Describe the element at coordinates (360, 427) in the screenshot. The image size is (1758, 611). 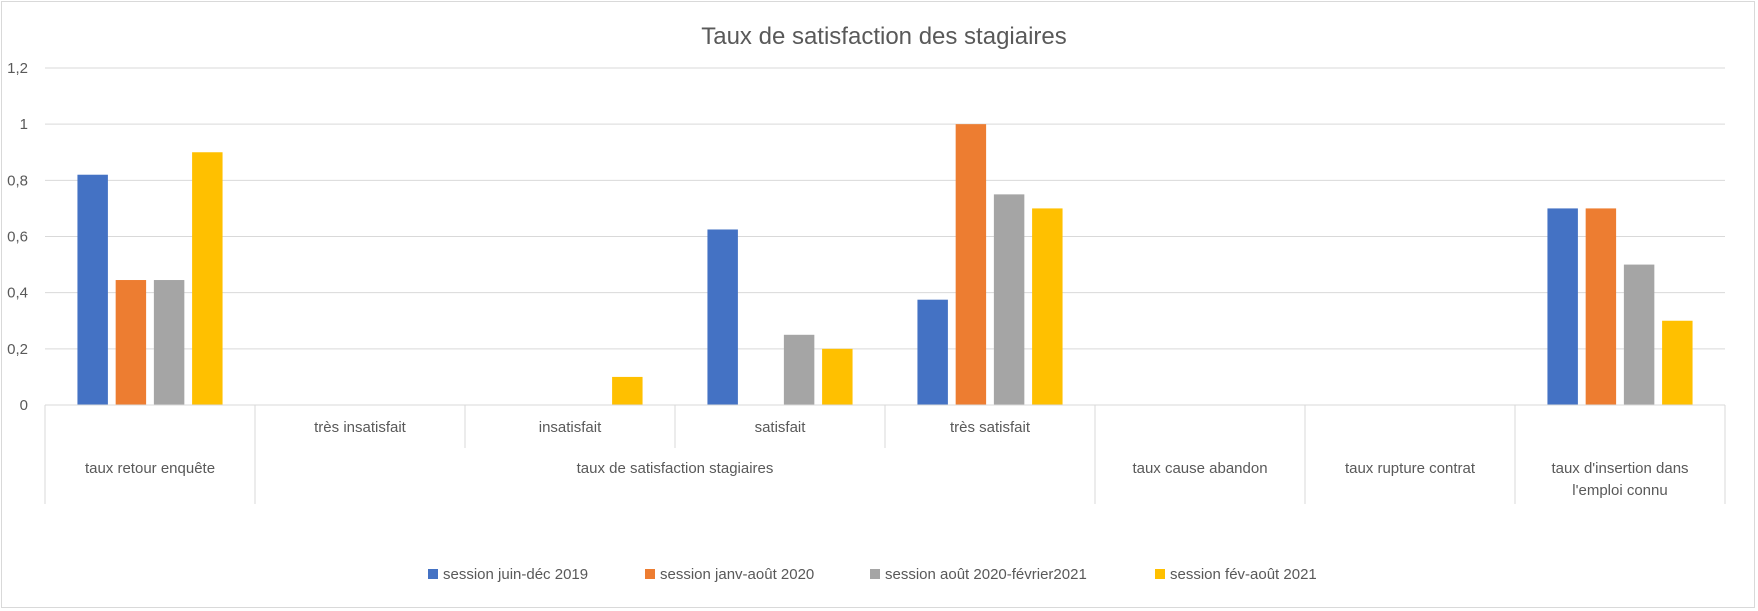
I see `x-tick-label: très insatisfait` at that location.